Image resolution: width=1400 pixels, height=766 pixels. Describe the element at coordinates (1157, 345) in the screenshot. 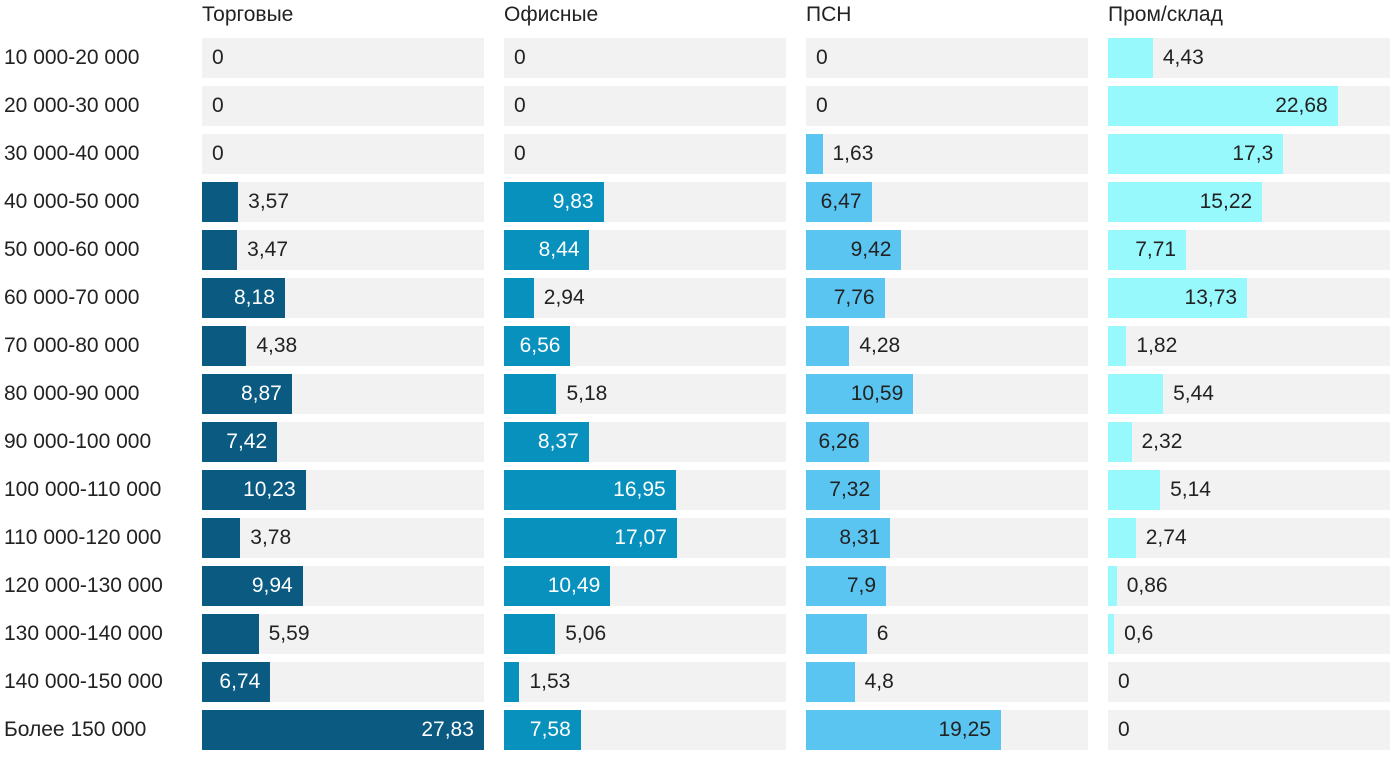

I see `data-label: 1,82` at that location.